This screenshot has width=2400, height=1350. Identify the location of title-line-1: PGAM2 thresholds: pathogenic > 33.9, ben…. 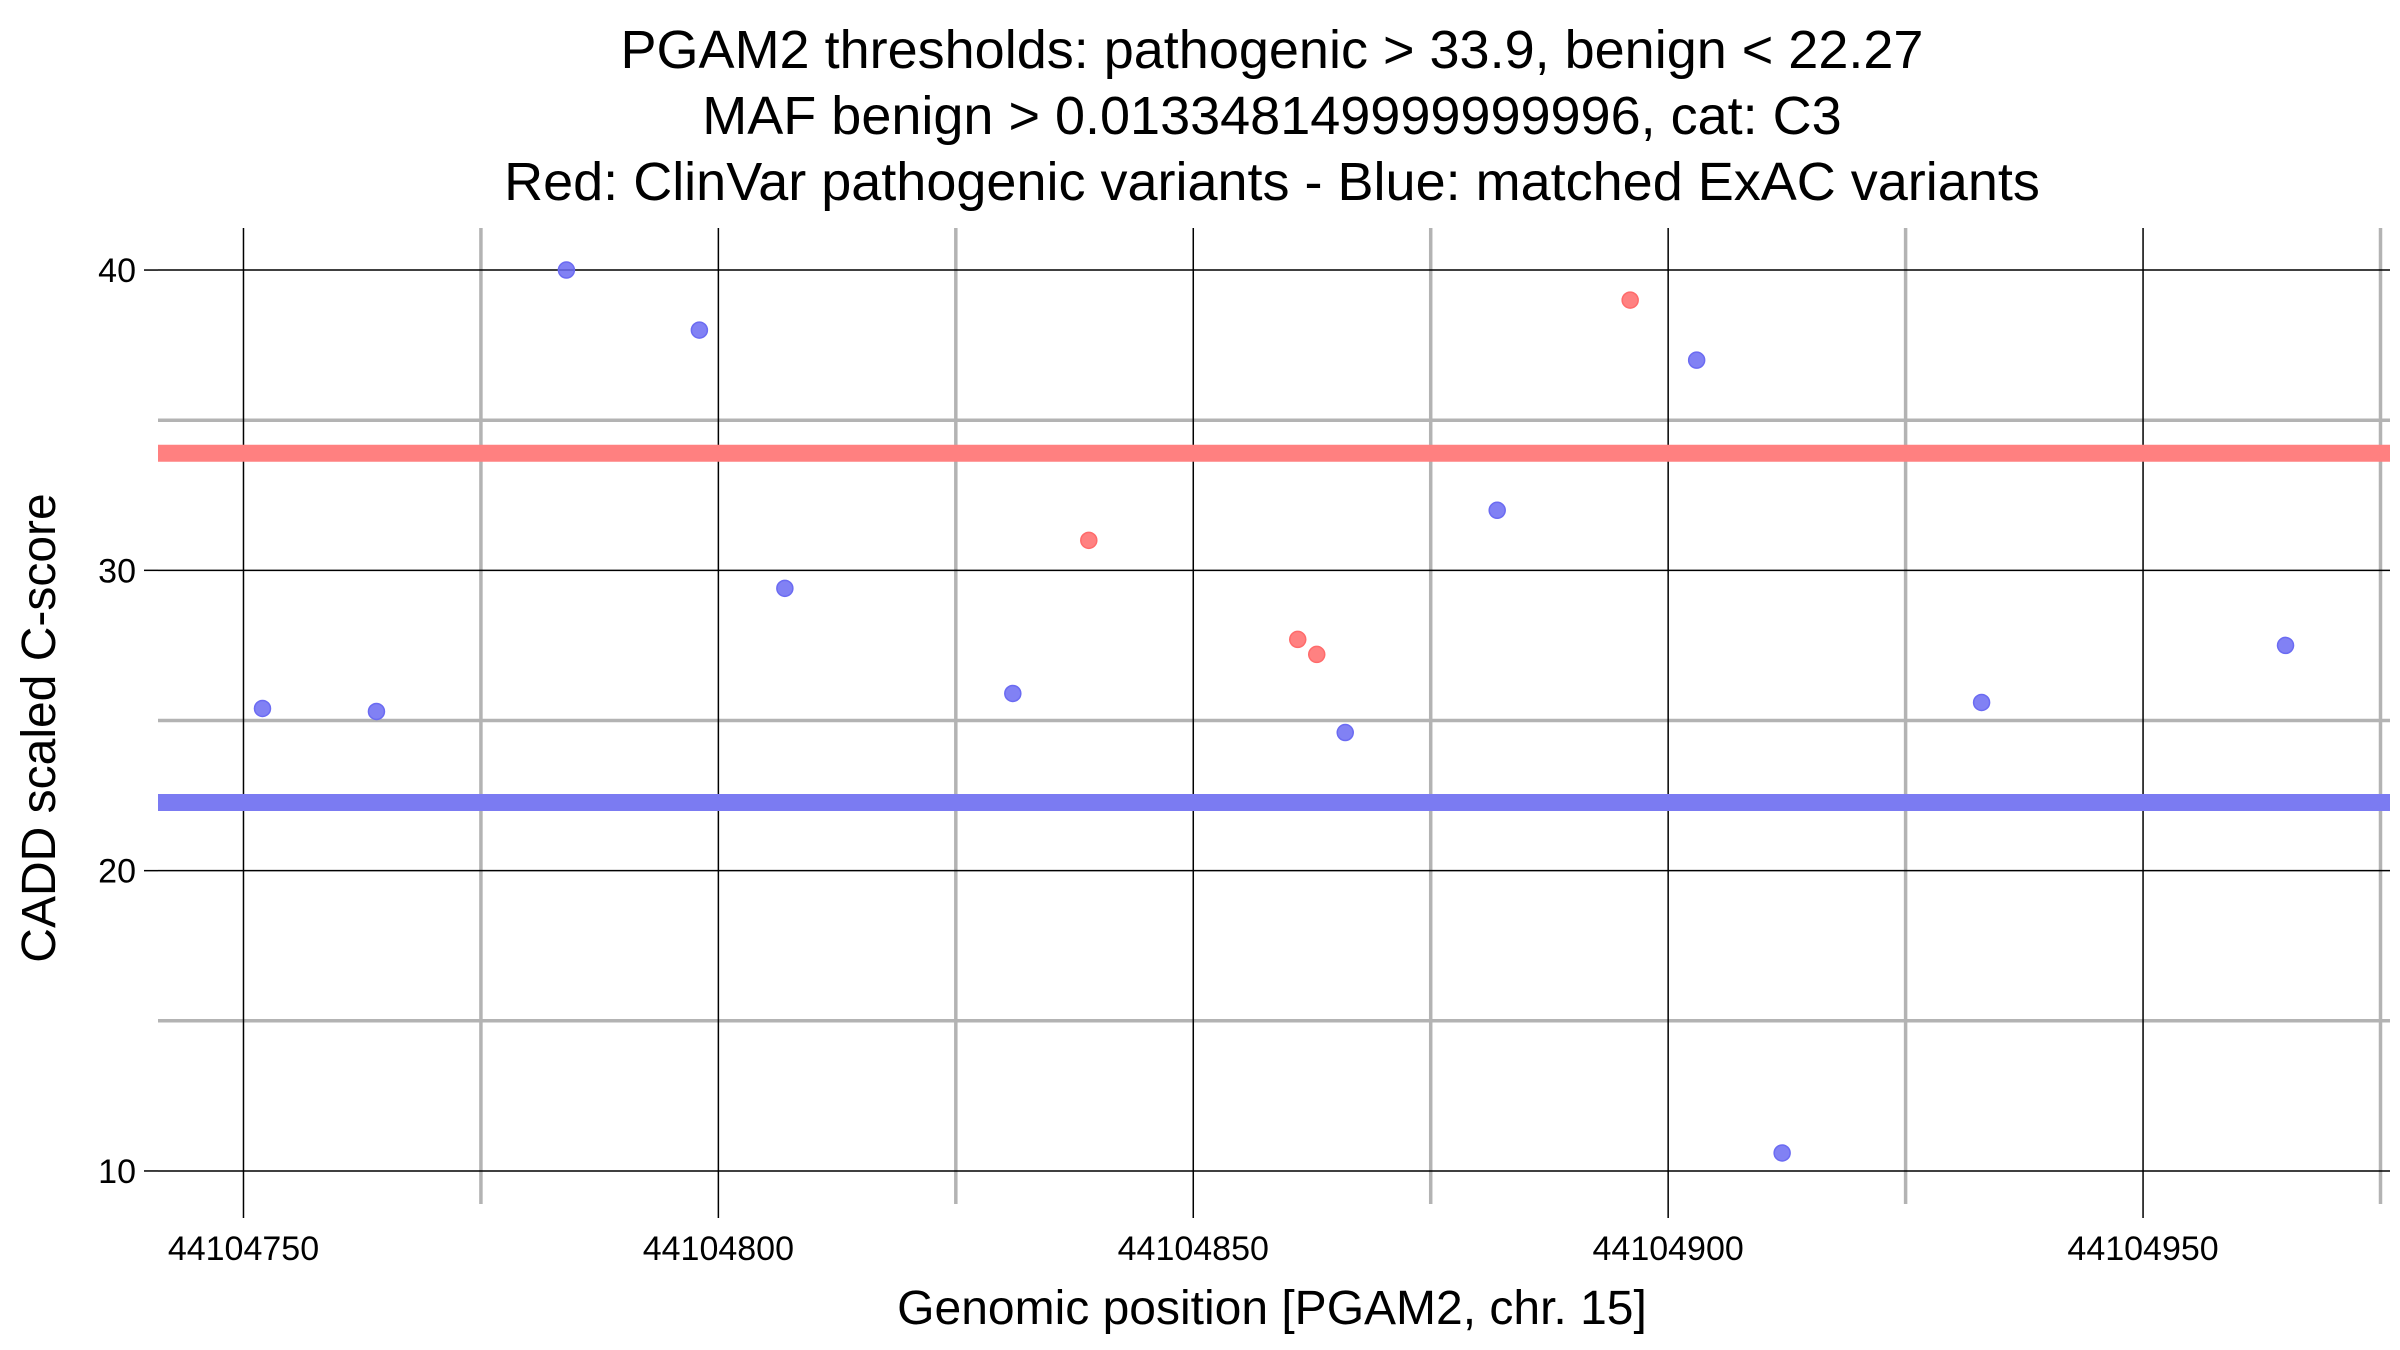
(1272, 50).